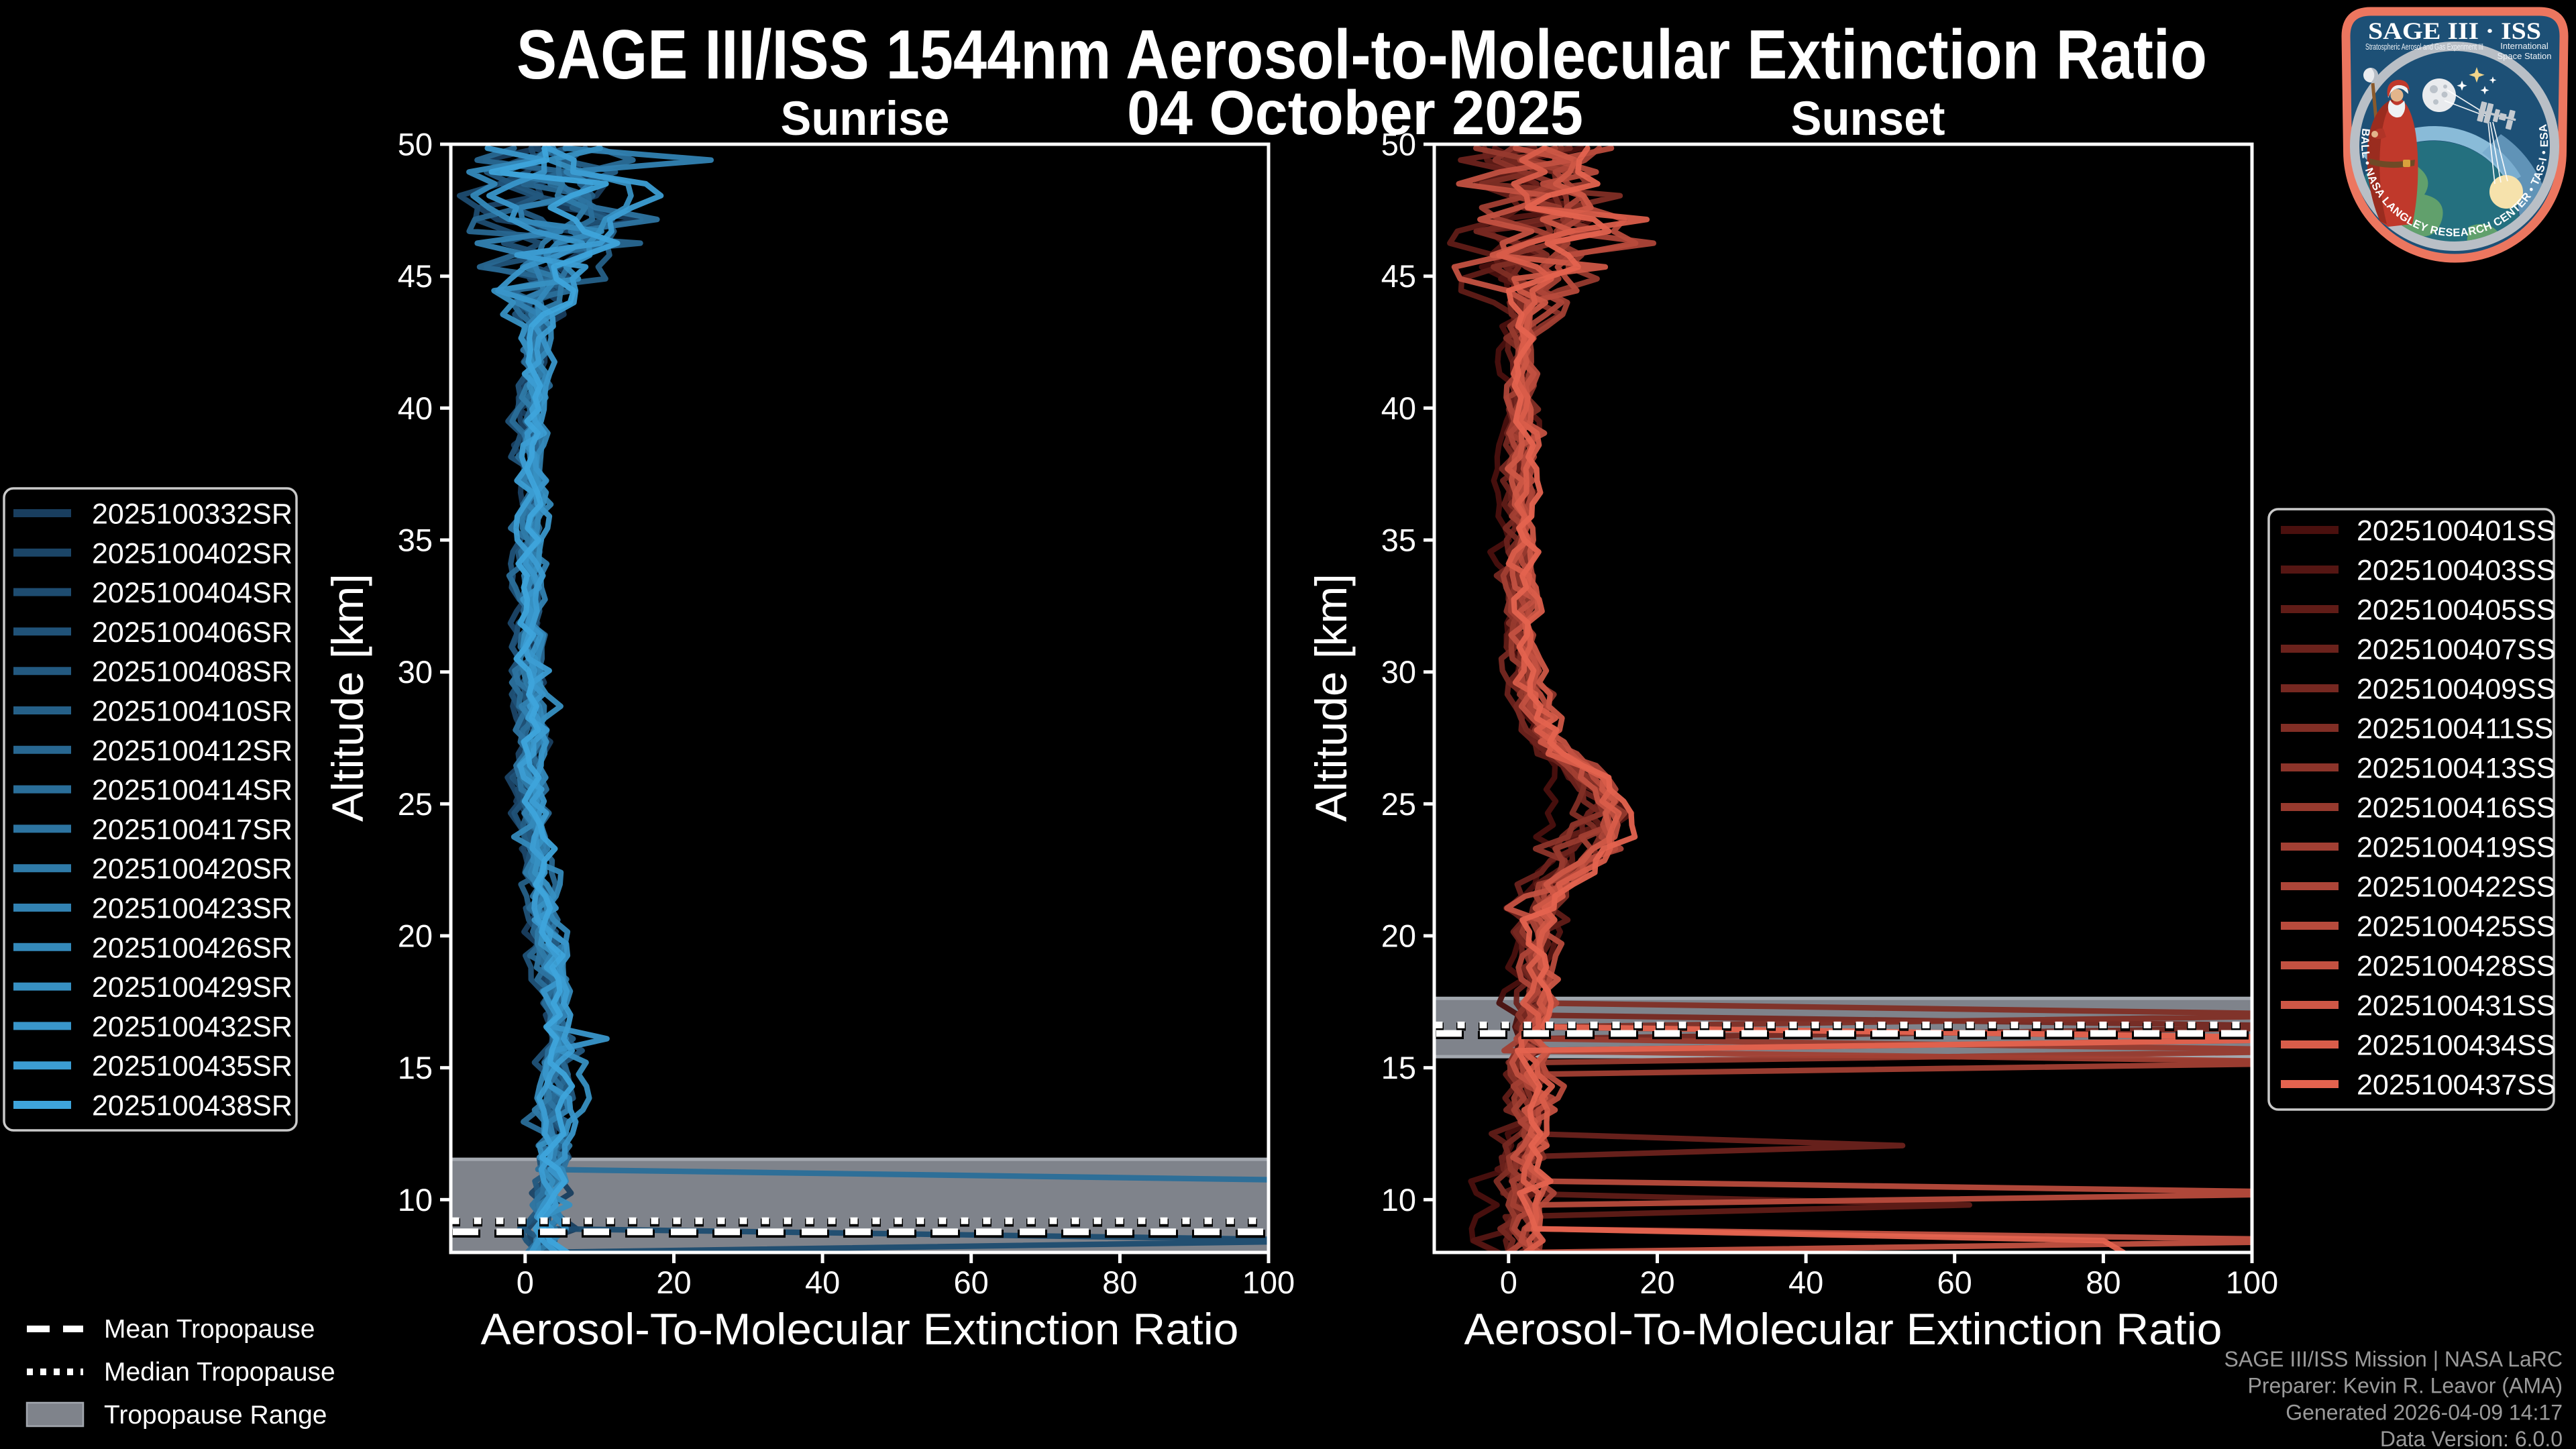 The width and height of the screenshot is (2576, 1449). I want to click on svg-text: 2025100438SR, so click(192, 1106).